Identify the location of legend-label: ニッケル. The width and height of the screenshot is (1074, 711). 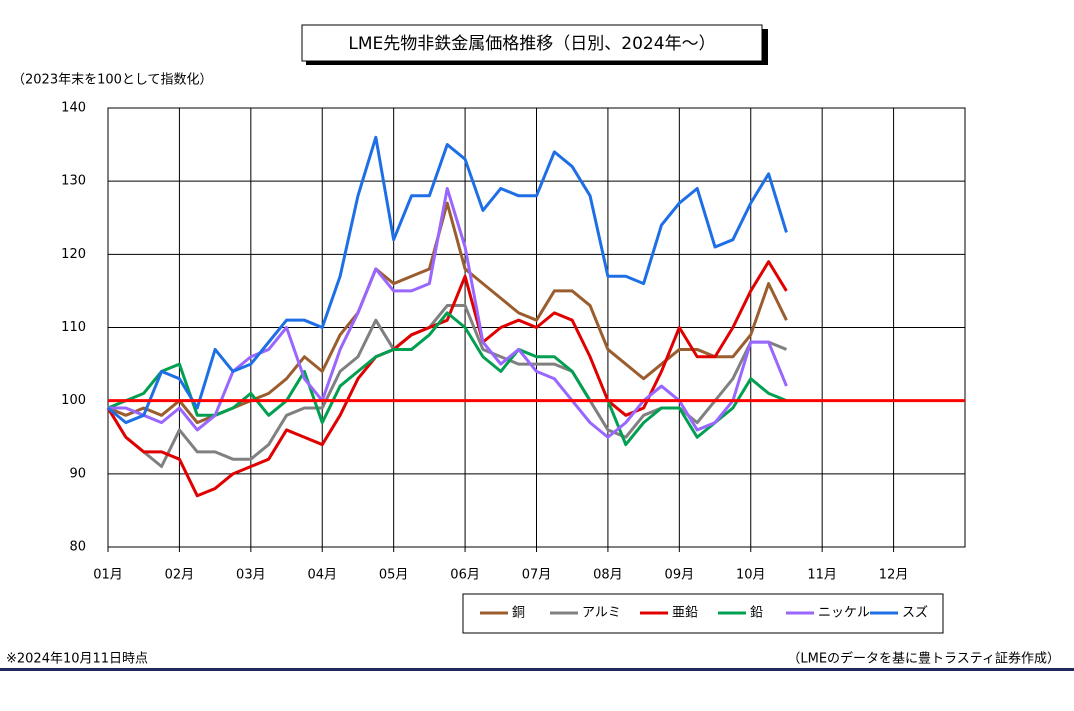
(844, 613).